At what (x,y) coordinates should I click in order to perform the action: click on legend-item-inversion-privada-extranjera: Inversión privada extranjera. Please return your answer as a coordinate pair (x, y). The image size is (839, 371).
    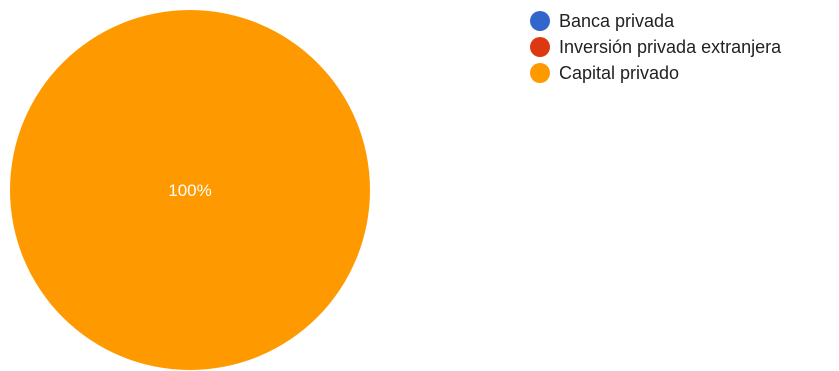
    Looking at the image, I should click on (655, 47).